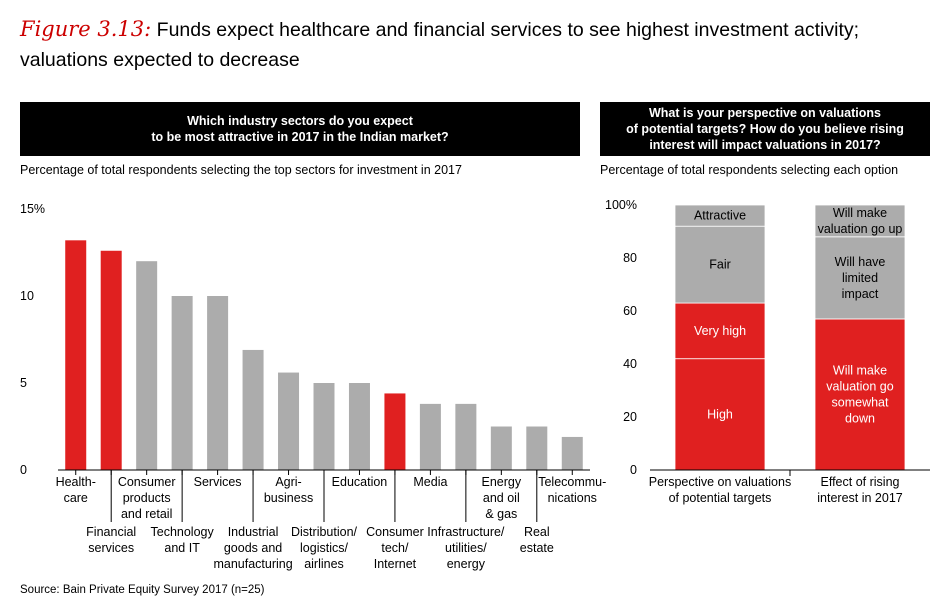  I want to click on segment-label: High, so click(720, 414).